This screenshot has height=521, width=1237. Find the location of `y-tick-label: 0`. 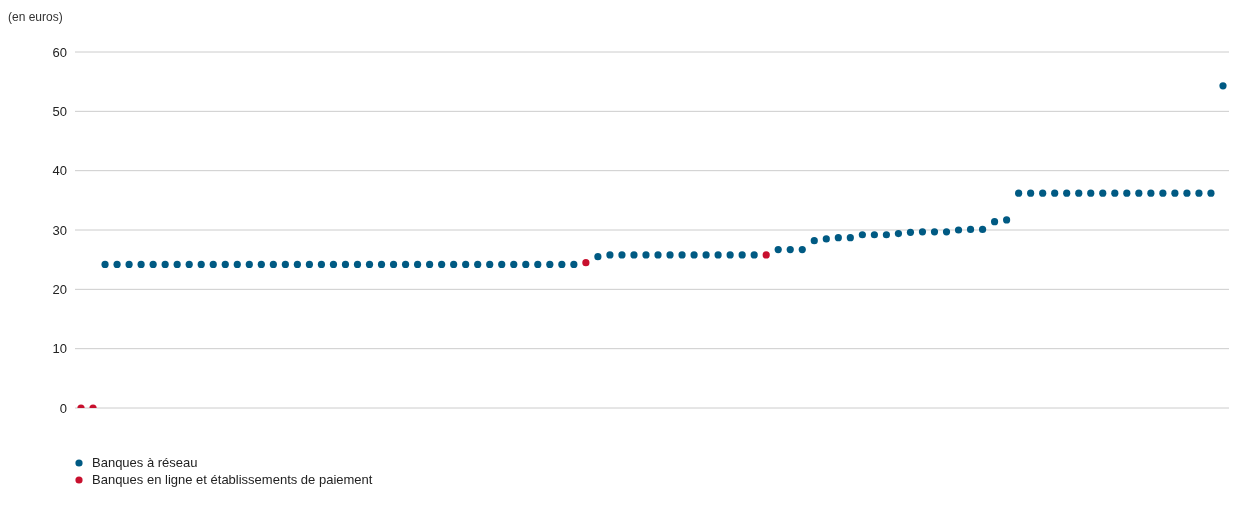

y-tick-label: 0 is located at coordinates (63, 408).